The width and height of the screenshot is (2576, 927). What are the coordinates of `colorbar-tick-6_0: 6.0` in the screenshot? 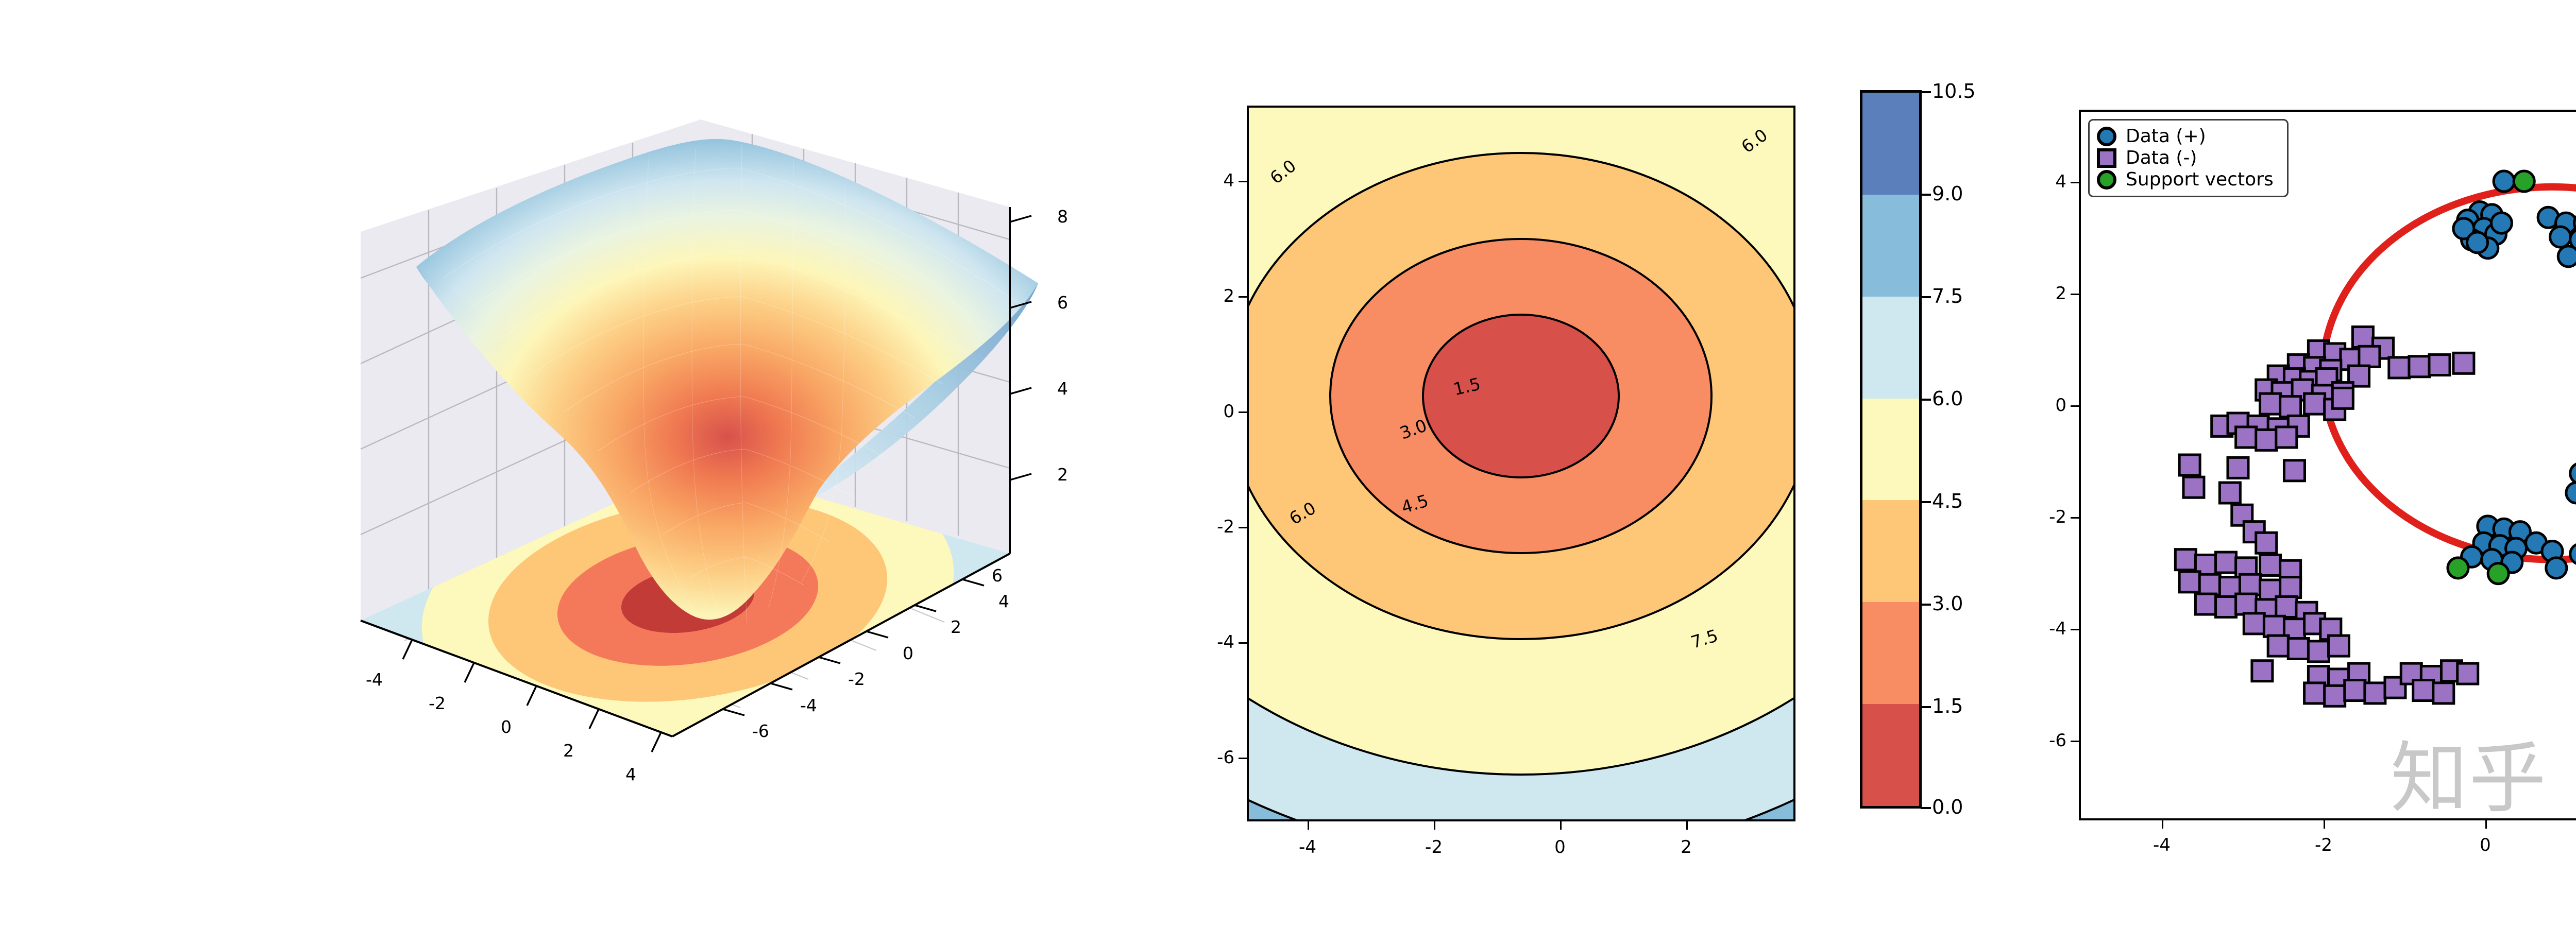 It's located at (1947, 399).